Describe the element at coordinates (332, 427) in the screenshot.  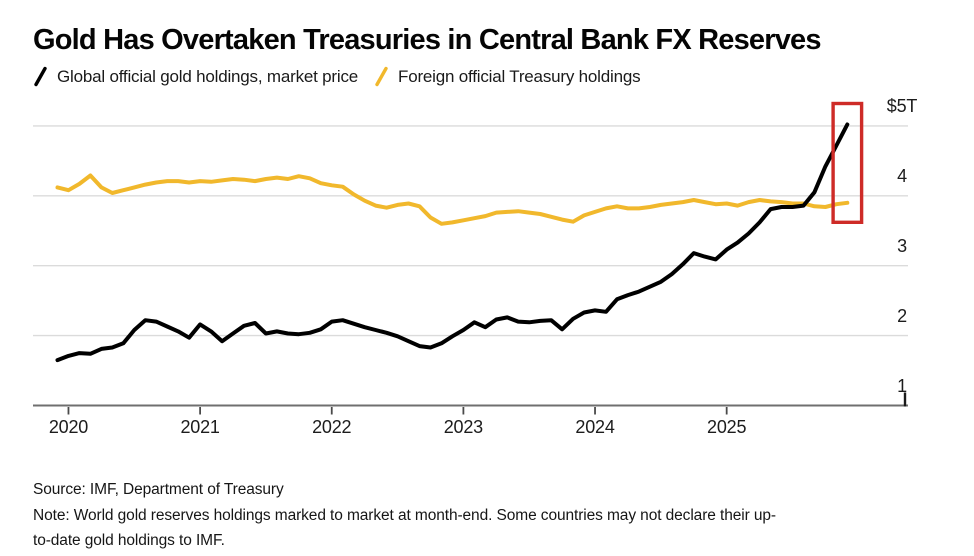
I see `x-axis-label-2022: 2022` at that location.